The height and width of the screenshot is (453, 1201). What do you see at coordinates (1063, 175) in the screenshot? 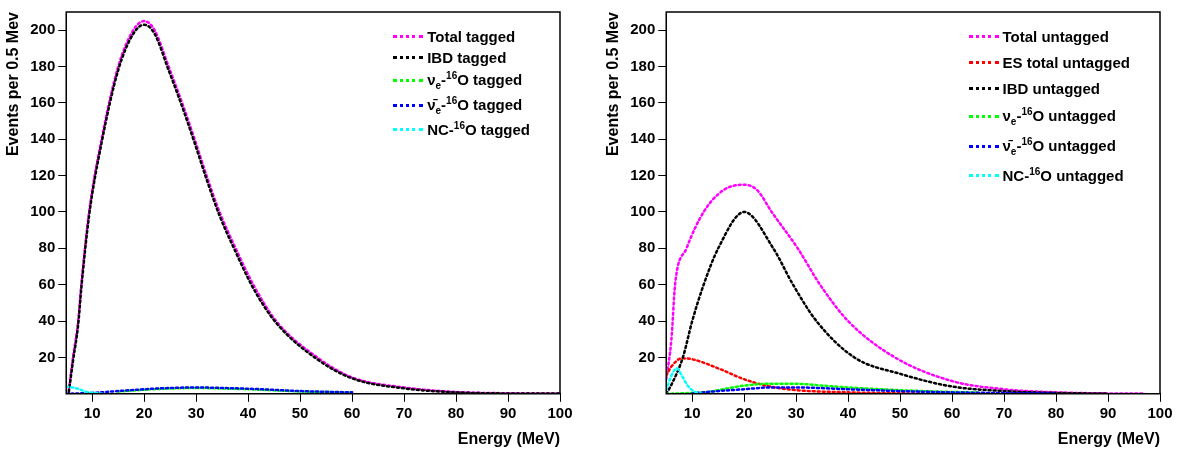
I see `legend-label: NC-$^{16}$O untagged` at bounding box center [1063, 175].